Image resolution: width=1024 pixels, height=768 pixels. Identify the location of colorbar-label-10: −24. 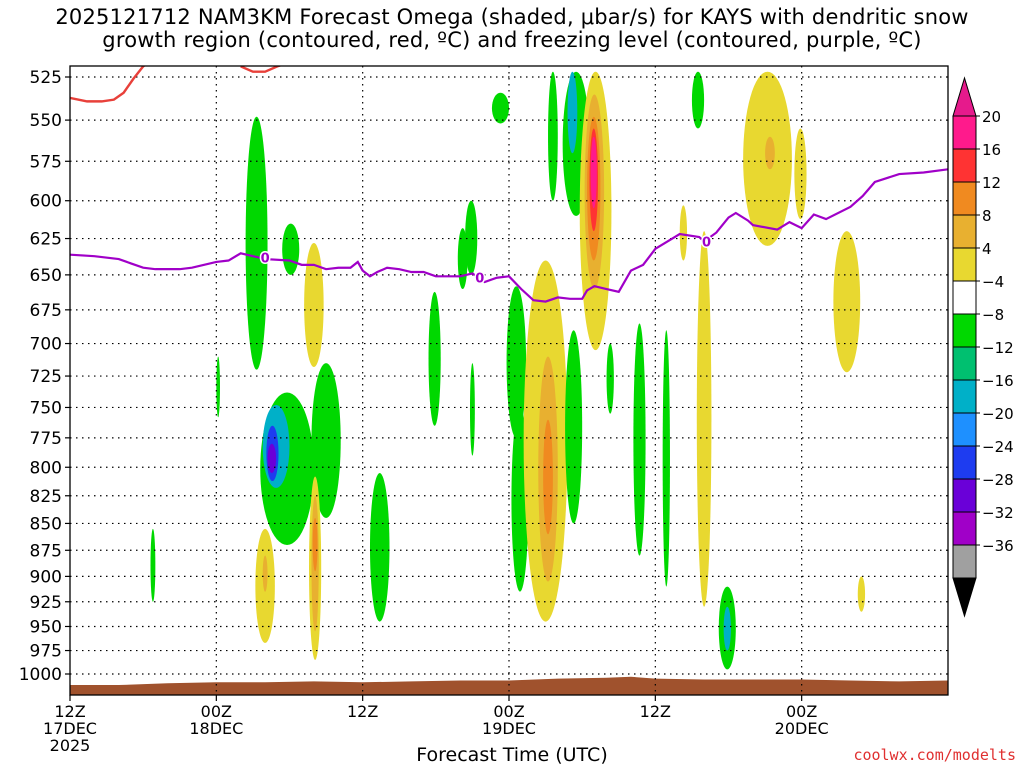
(998, 447).